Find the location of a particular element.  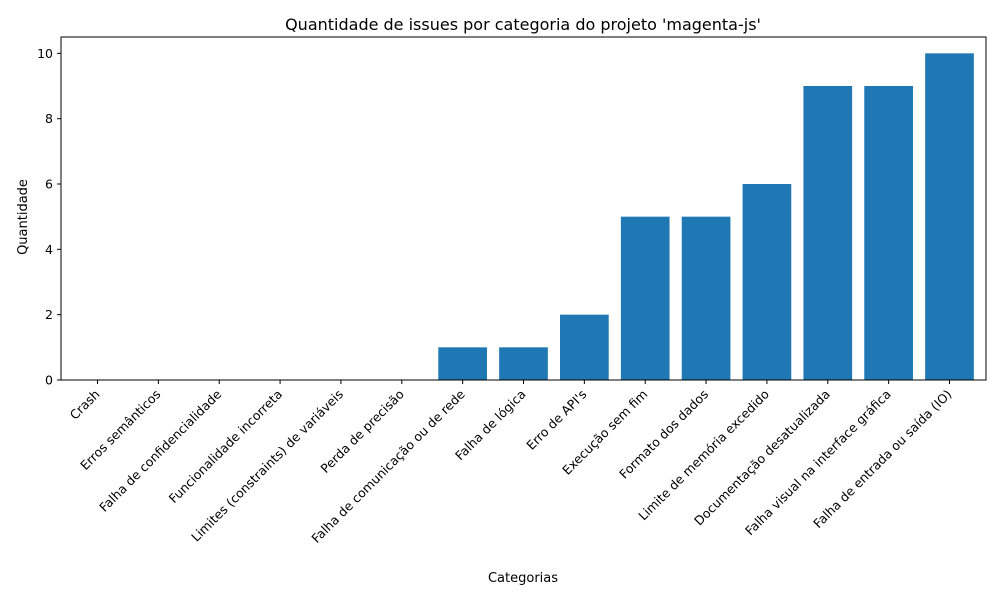

x-tick-label: Limite de memória excedido is located at coordinates (703, 455).